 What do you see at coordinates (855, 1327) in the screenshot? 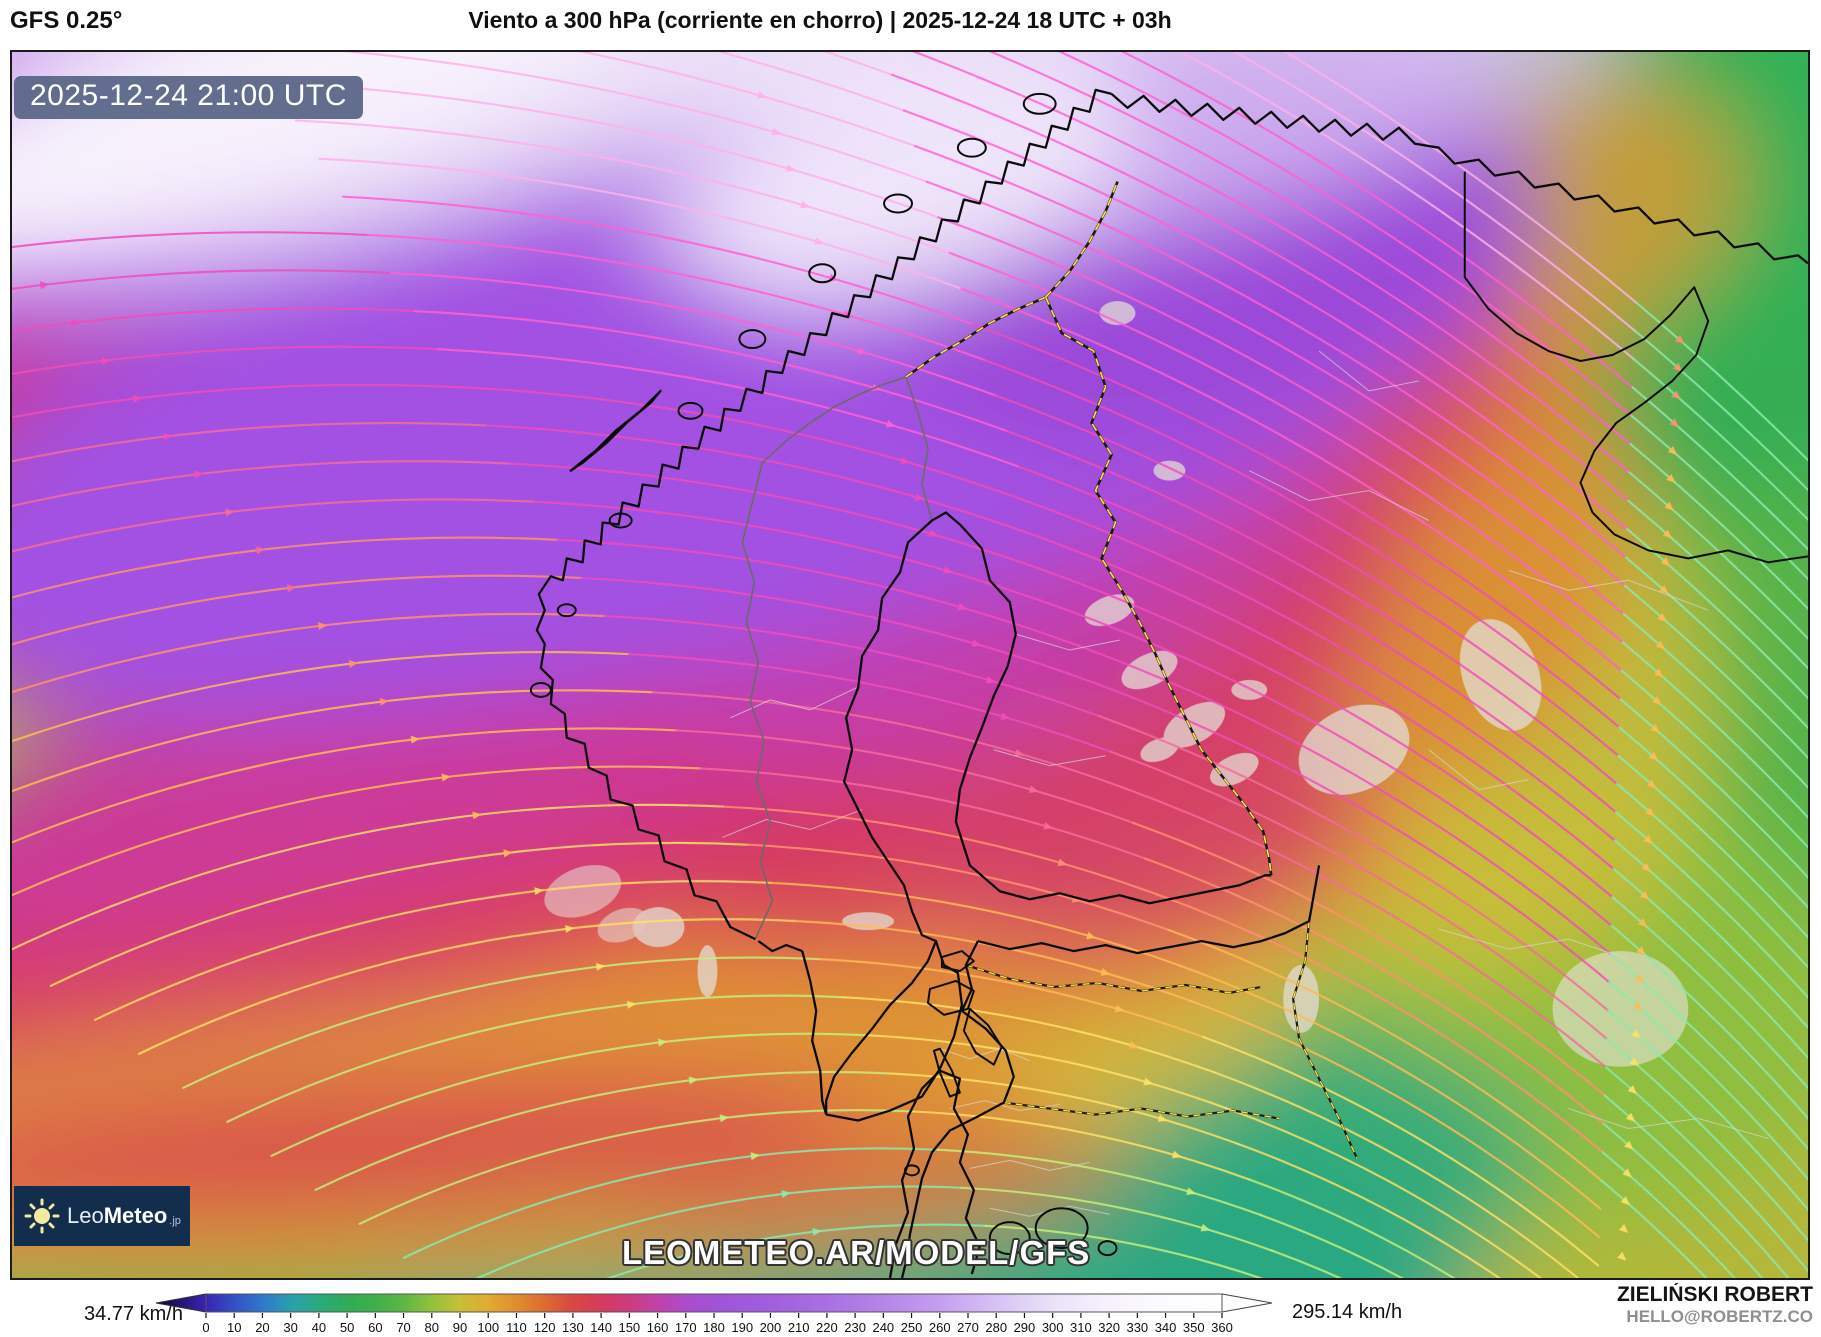
I see `svg-text: 230` at bounding box center [855, 1327].